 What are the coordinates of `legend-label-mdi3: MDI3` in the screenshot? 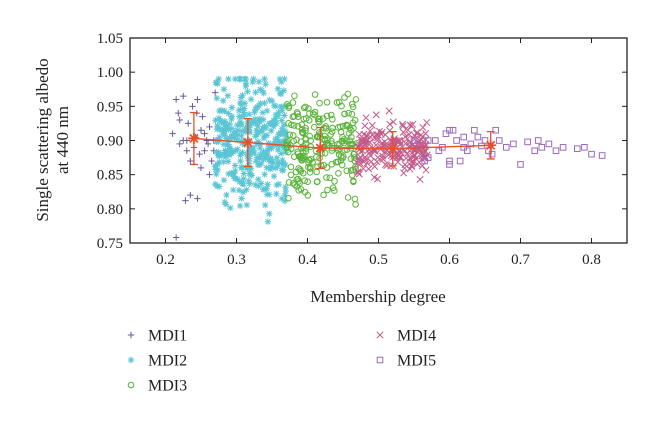 It's located at (167, 386).